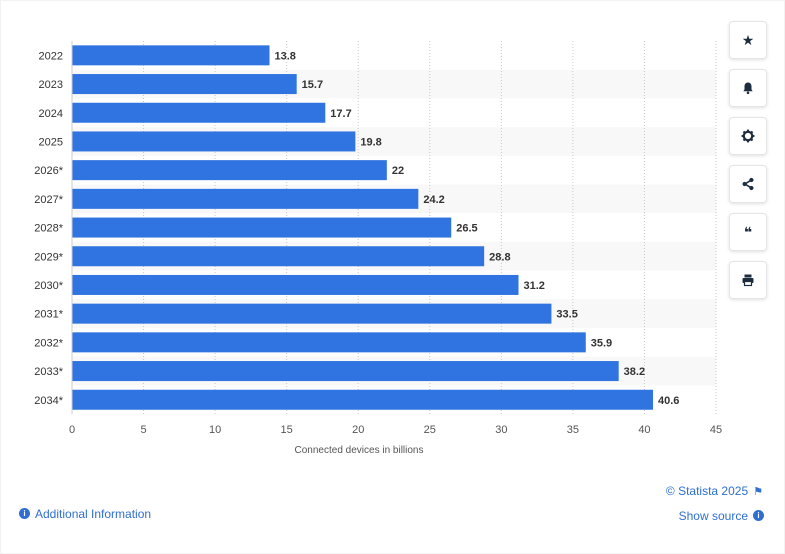 The image size is (785, 554). Describe the element at coordinates (51, 142) in the screenshot. I see `category-label: 2025` at that location.